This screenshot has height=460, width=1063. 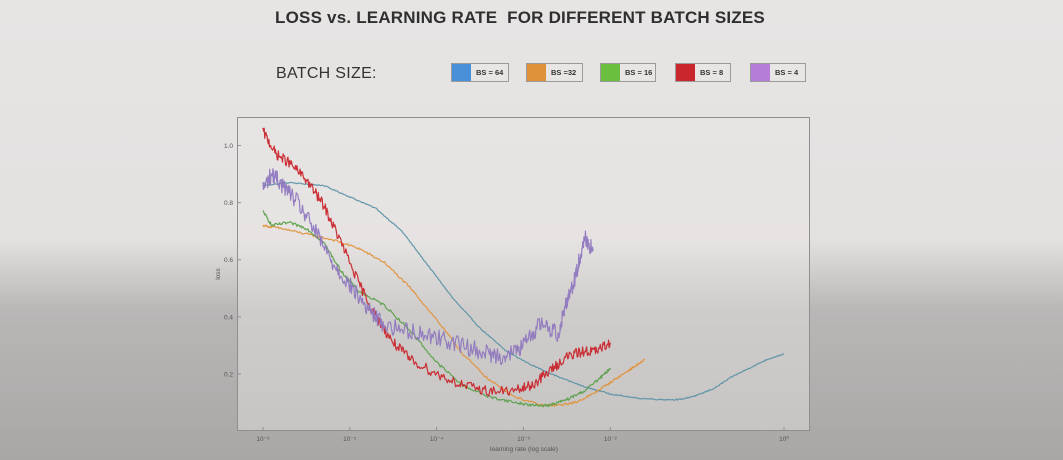 I want to click on legend-item-bs-64: BS = 64, so click(x=480, y=72).